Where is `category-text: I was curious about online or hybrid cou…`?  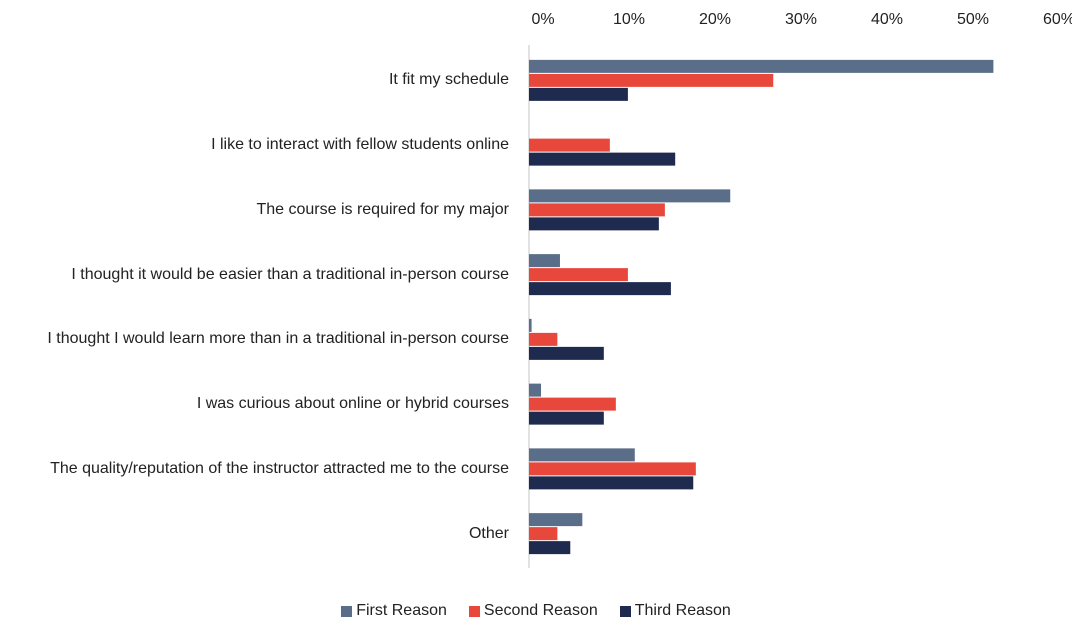 category-text: I was curious about online or hybrid cou… is located at coordinates (352, 404).